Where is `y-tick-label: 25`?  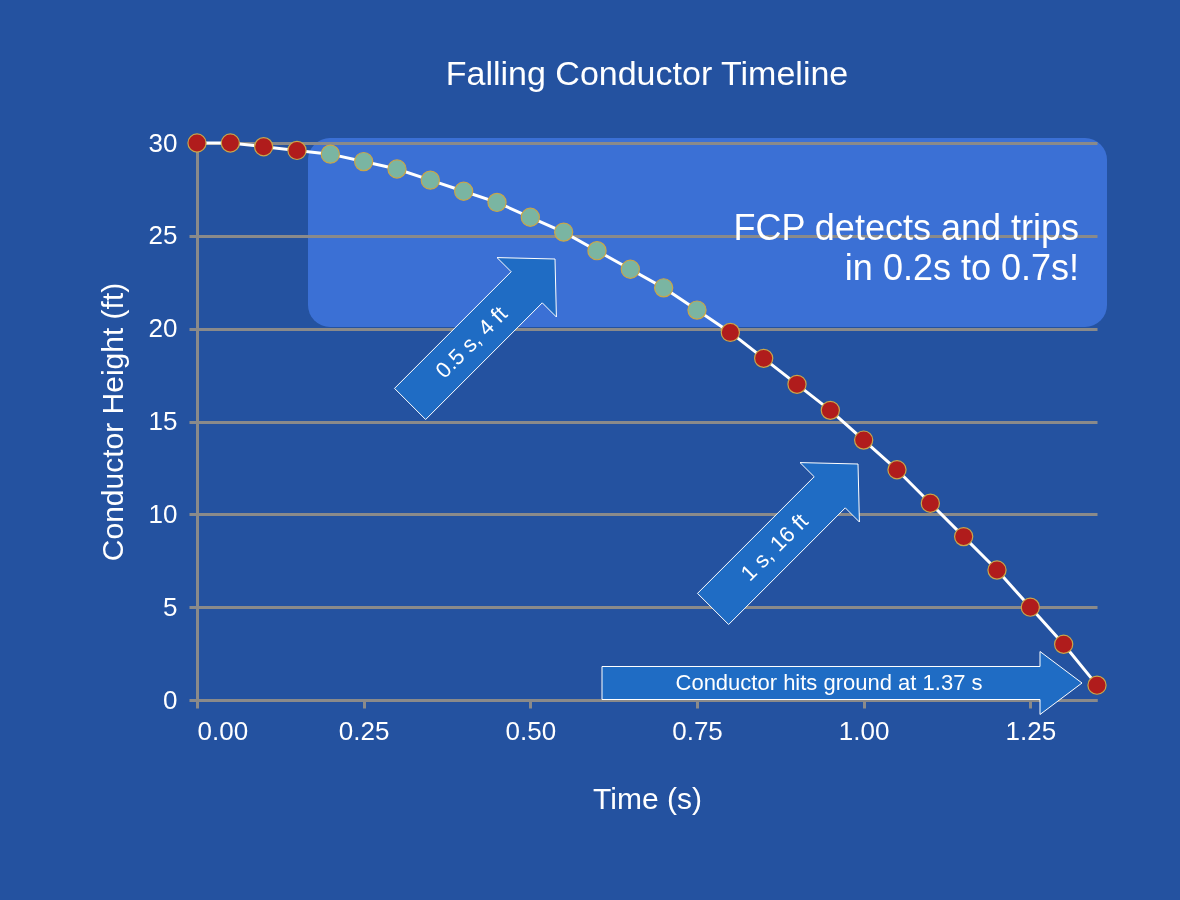 y-tick-label: 25 is located at coordinates (163, 235).